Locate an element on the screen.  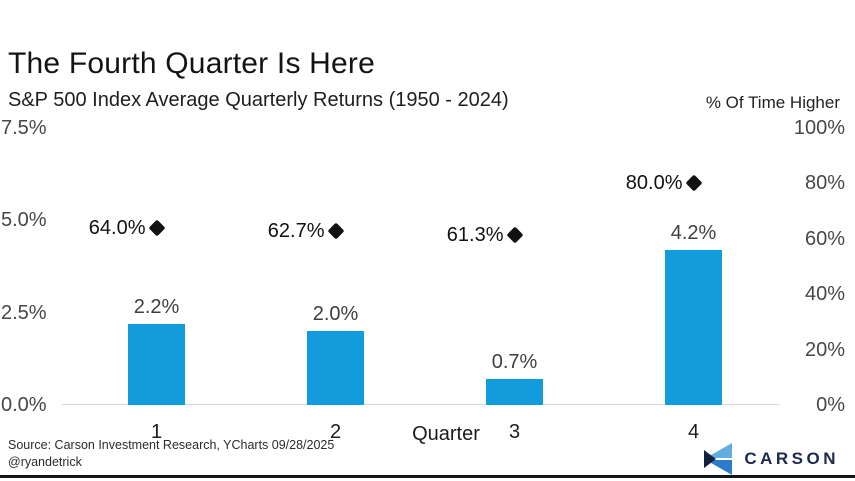
right-axis-tick: 80% is located at coordinates (824, 183).